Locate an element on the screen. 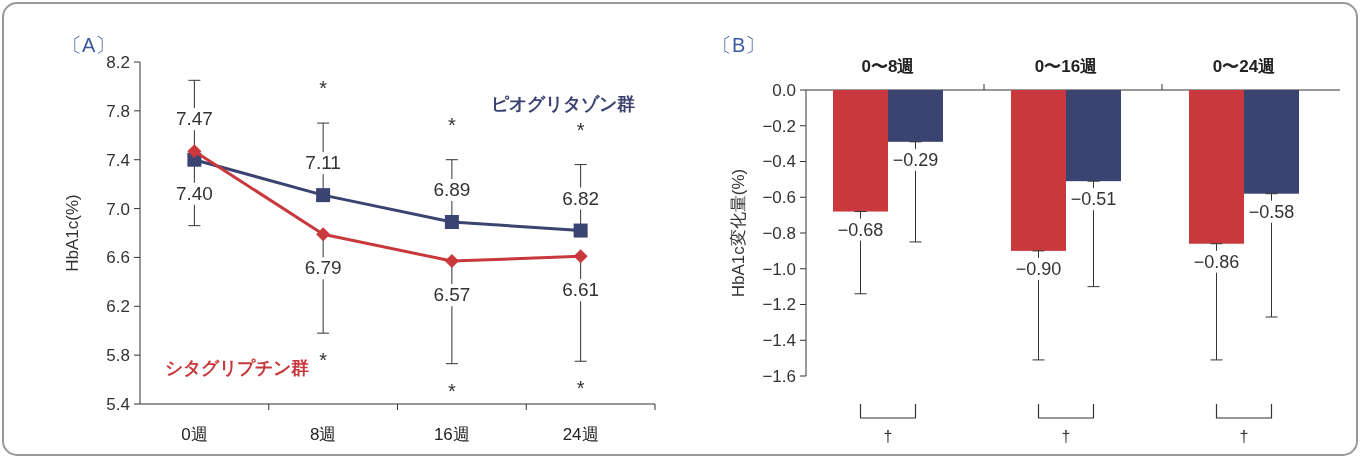 The image size is (1360, 458). data-label: 6.89 is located at coordinates (452, 190).